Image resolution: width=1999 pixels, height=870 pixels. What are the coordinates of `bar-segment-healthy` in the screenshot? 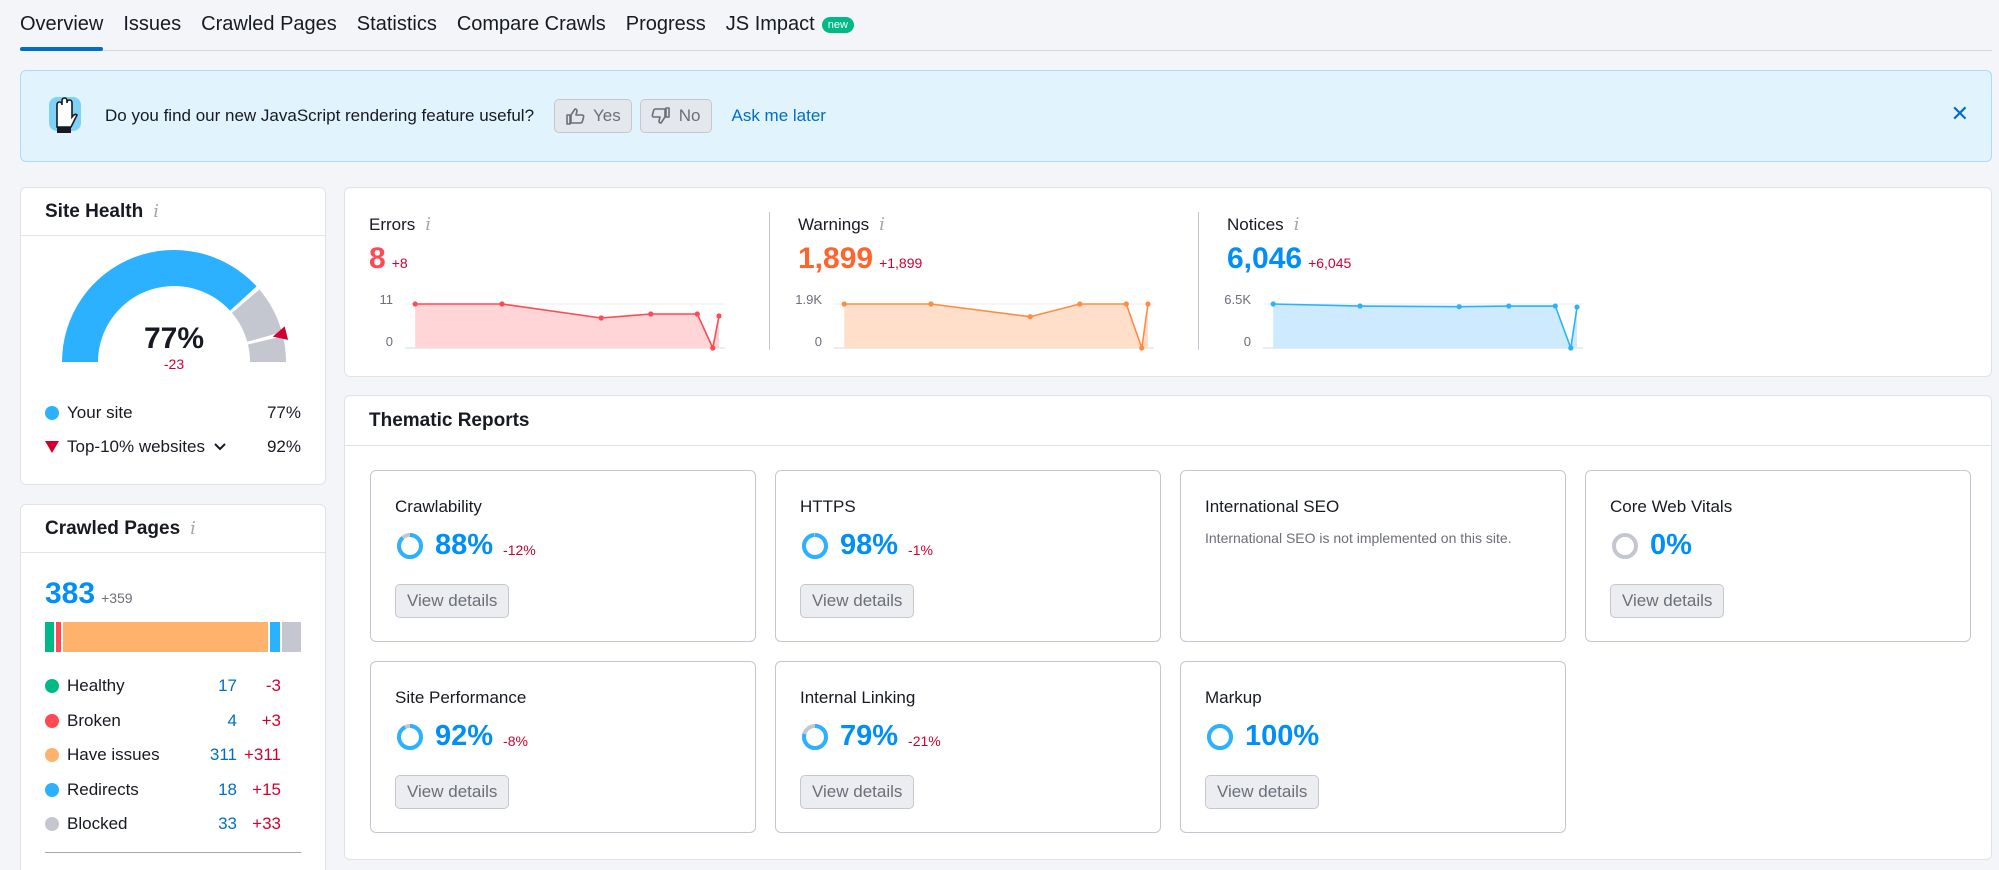 It's located at (51, 637).